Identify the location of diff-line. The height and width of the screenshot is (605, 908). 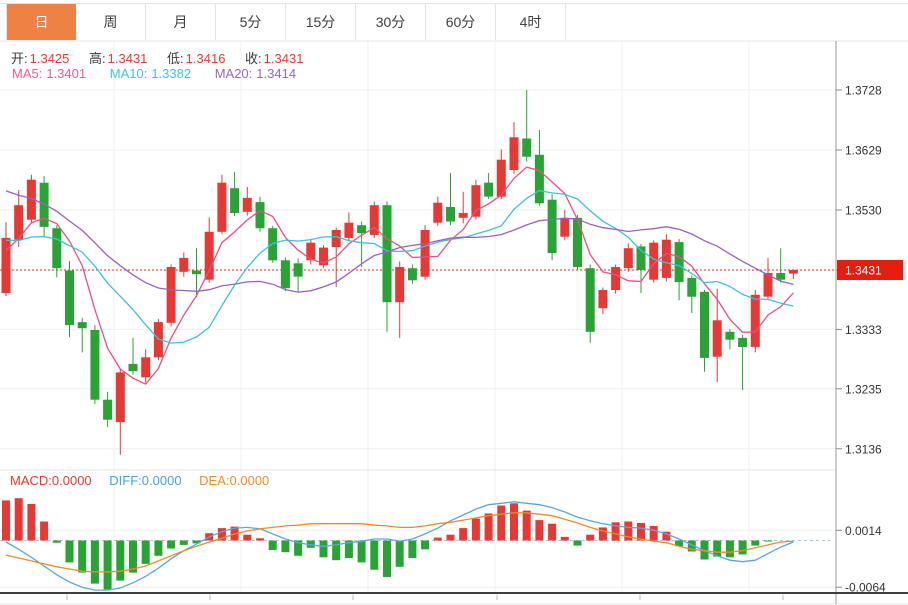
(399, 546).